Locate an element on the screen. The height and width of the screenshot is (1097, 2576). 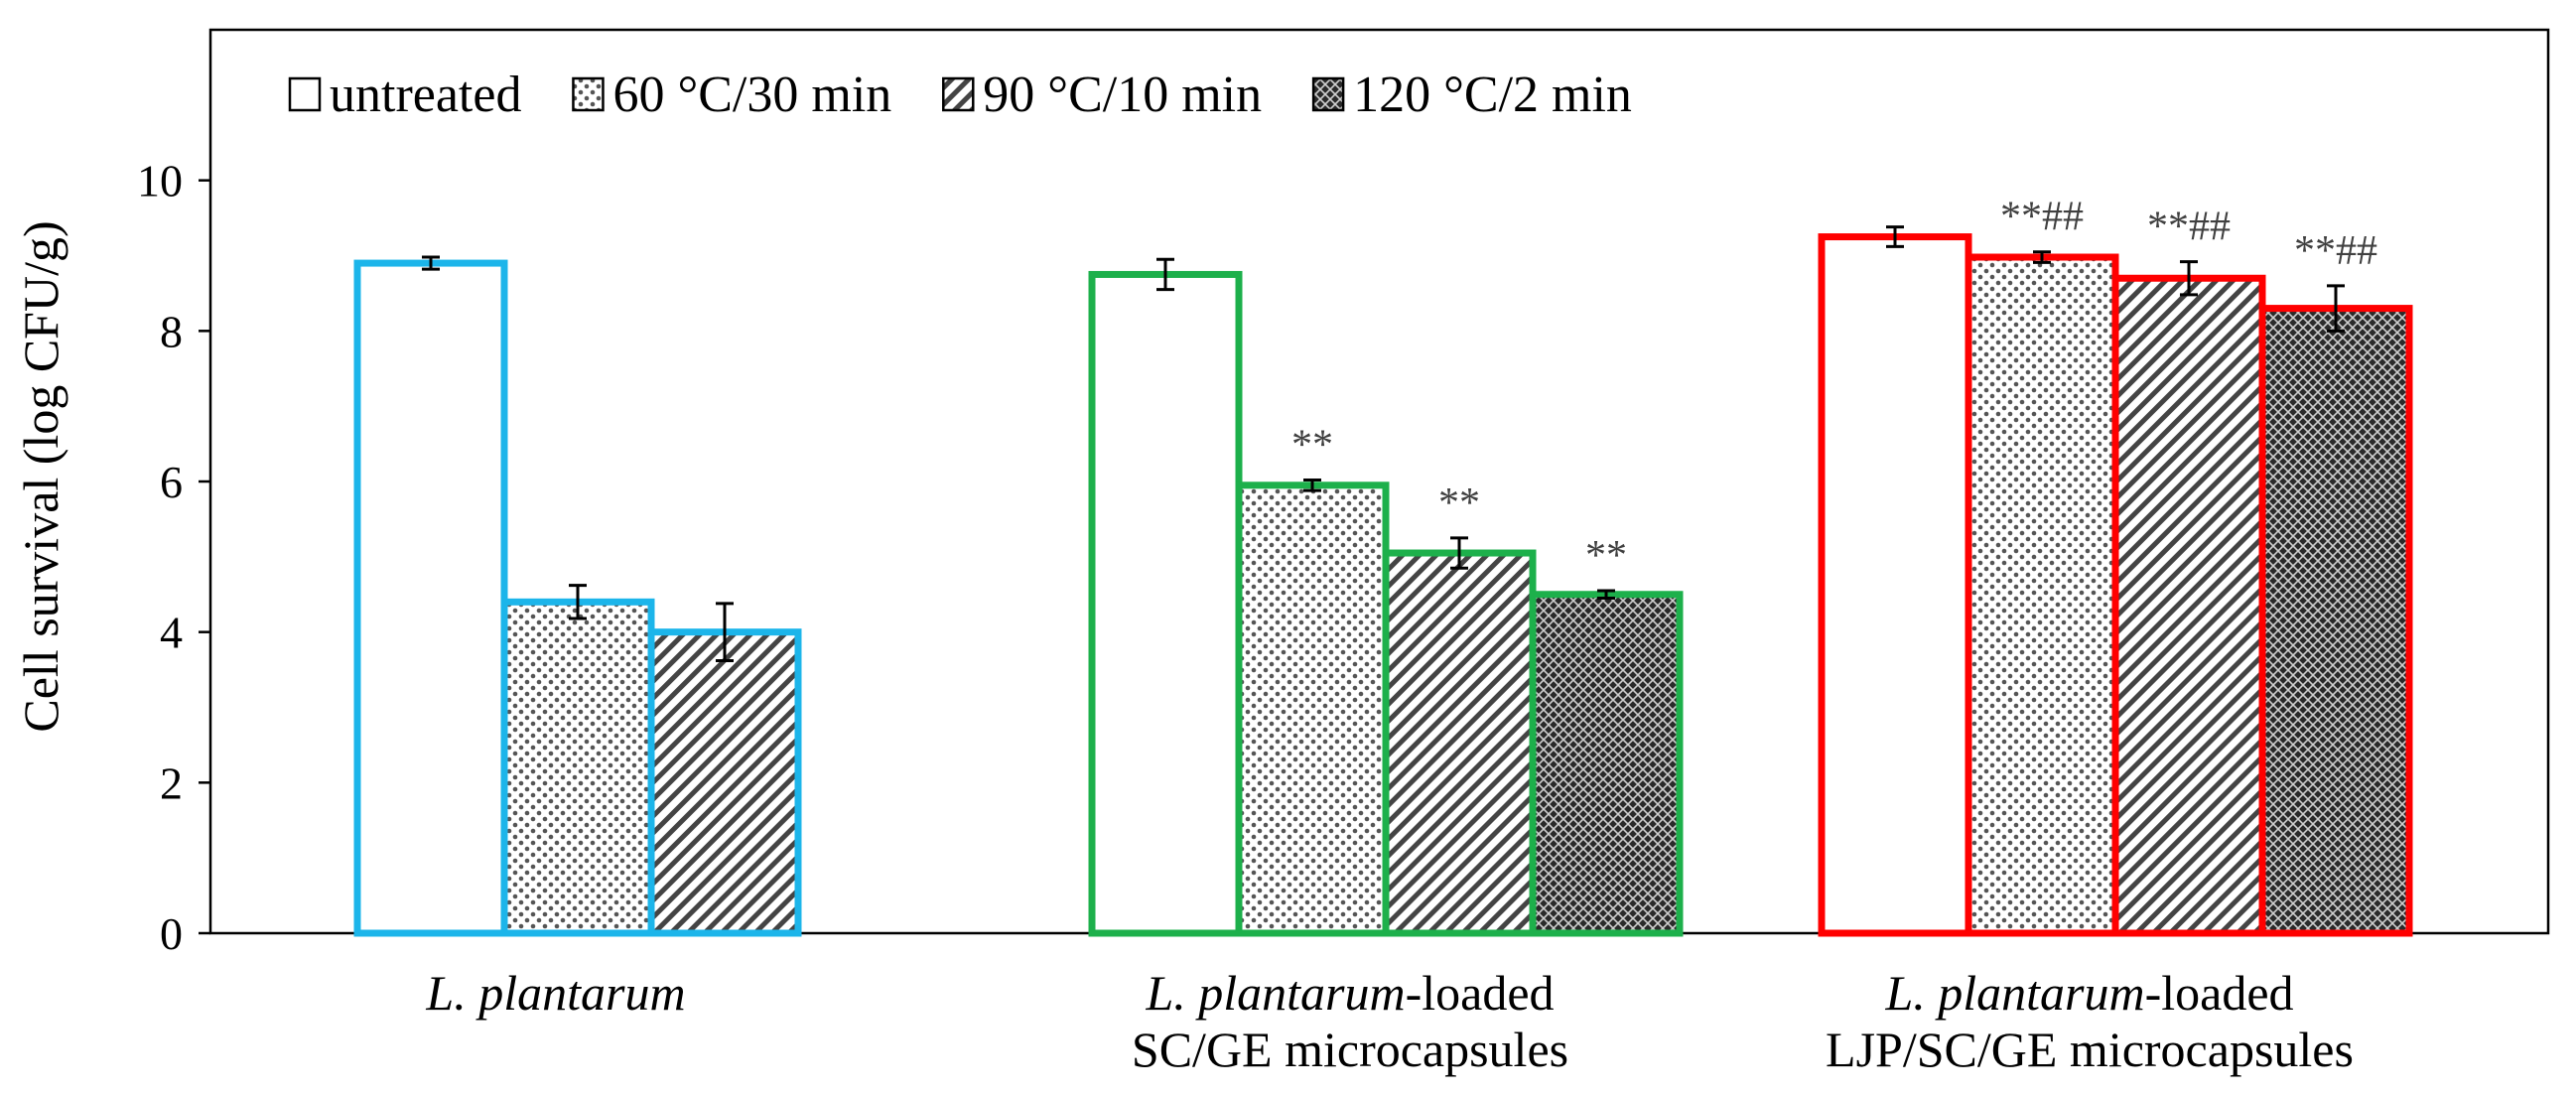
category-label-text: SC/GE microcapsules is located at coordinates (1350, 1049).